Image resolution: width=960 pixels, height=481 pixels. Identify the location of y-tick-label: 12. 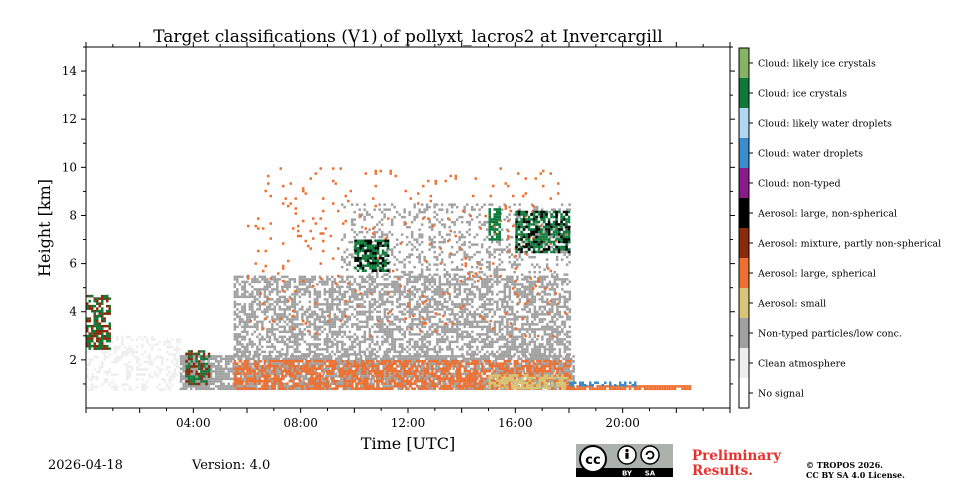
(69, 119).